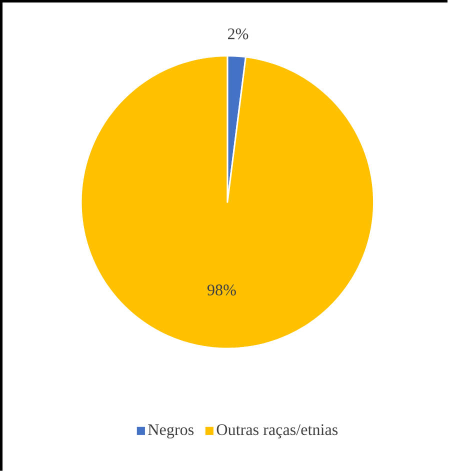 Image resolution: width=449 pixels, height=472 pixels. What do you see at coordinates (238, 34) in the screenshot?
I see `data-label: 2%` at bounding box center [238, 34].